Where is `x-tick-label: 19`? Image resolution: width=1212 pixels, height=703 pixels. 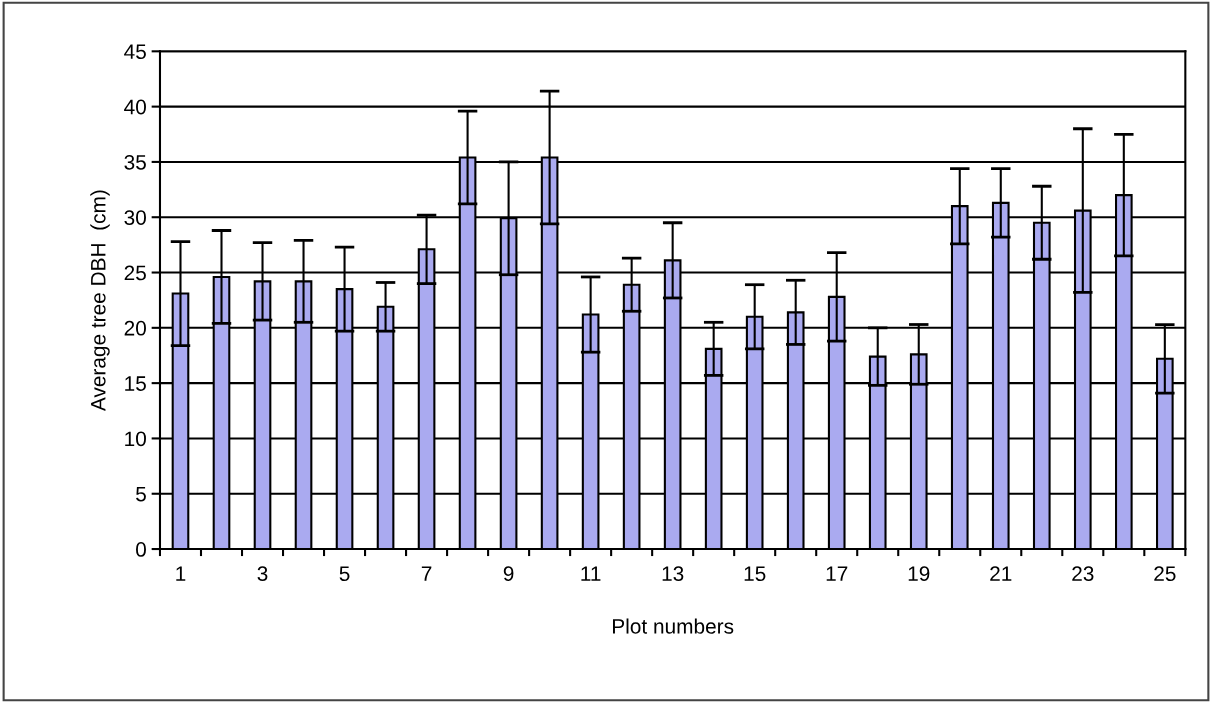 x-tick-label: 19 is located at coordinates (919, 574).